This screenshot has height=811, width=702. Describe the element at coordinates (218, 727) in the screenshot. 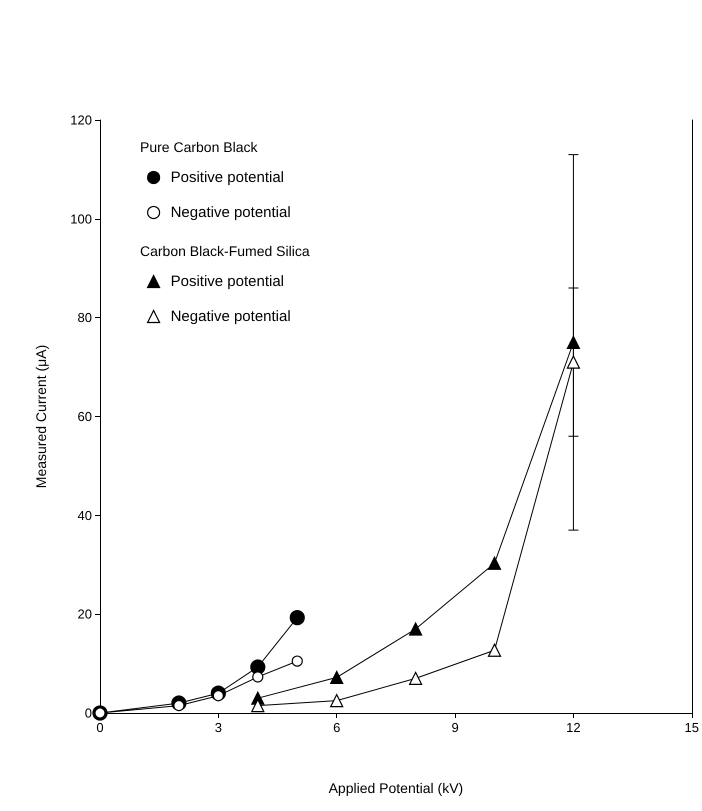

I see `x-tick-label: 3` at that location.